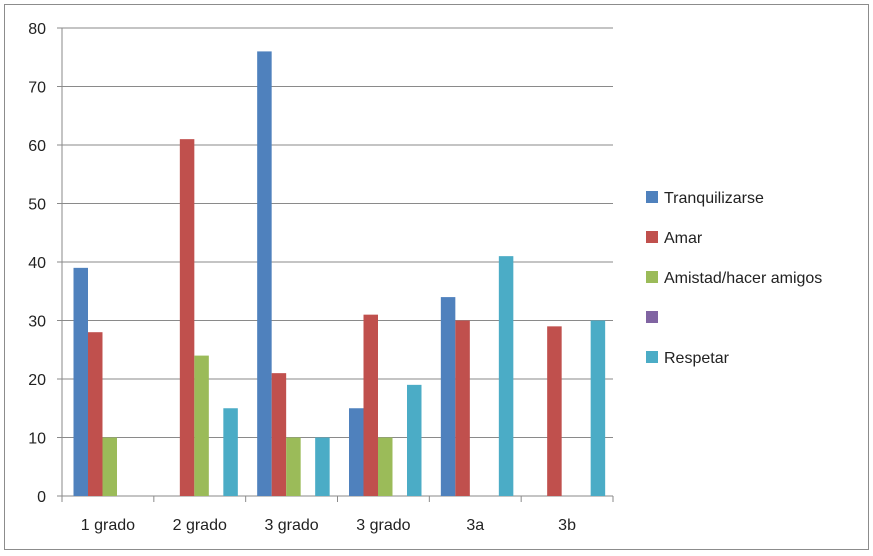  I want to click on x-tick-label: 3b, so click(567, 525).